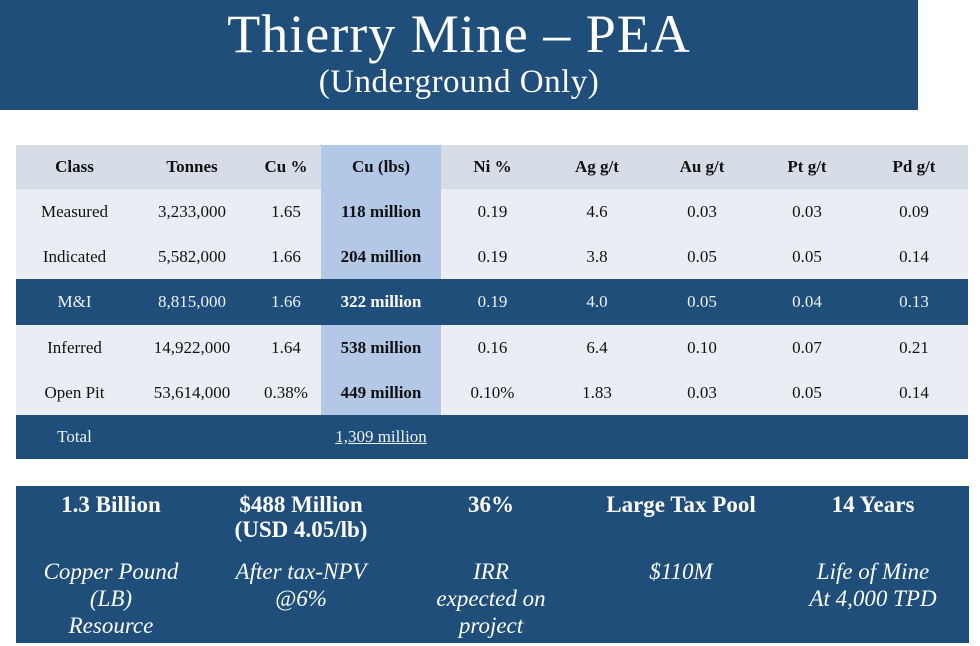 The width and height of the screenshot is (980, 646). I want to click on cell-class: Measured, so click(74, 211).